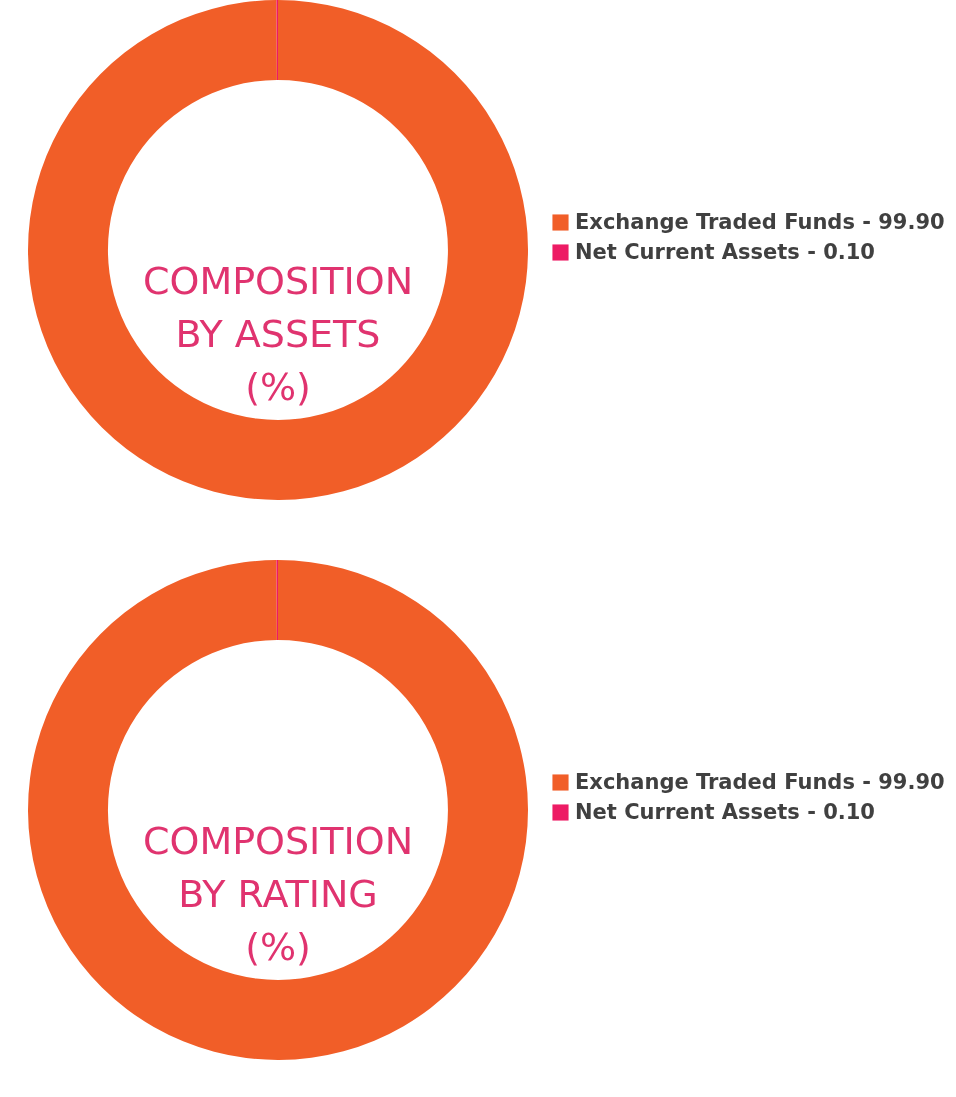 The width and height of the screenshot is (956, 1097). Describe the element at coordinates (278, 894) in the screenshot. I see `text: COMPOSITION BY RATING (%)` at that location.